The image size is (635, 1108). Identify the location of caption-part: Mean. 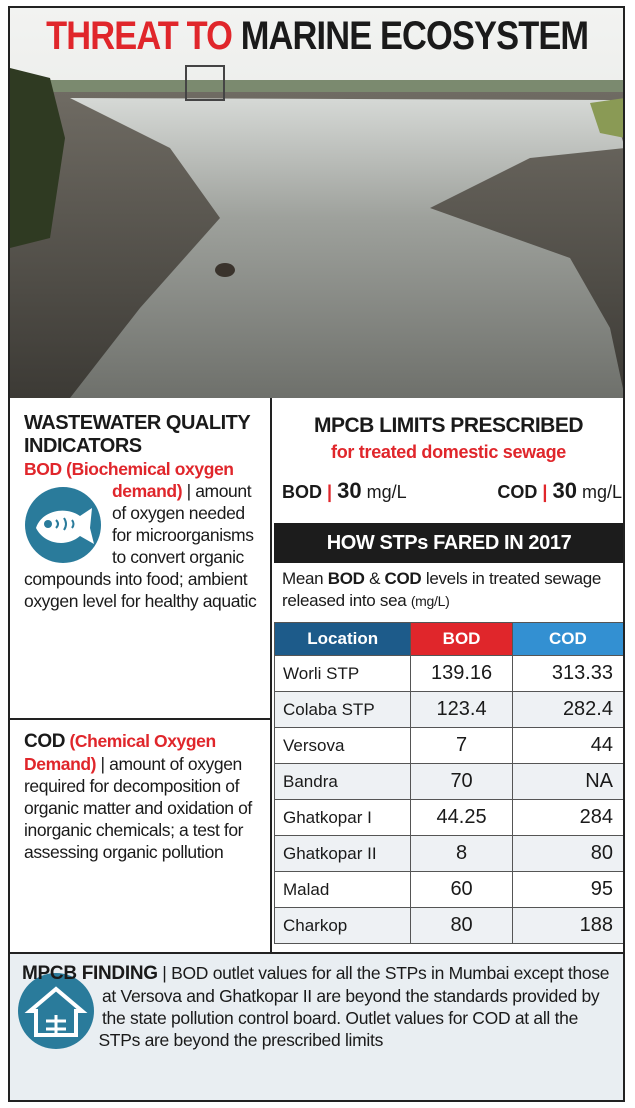
(305, 578).